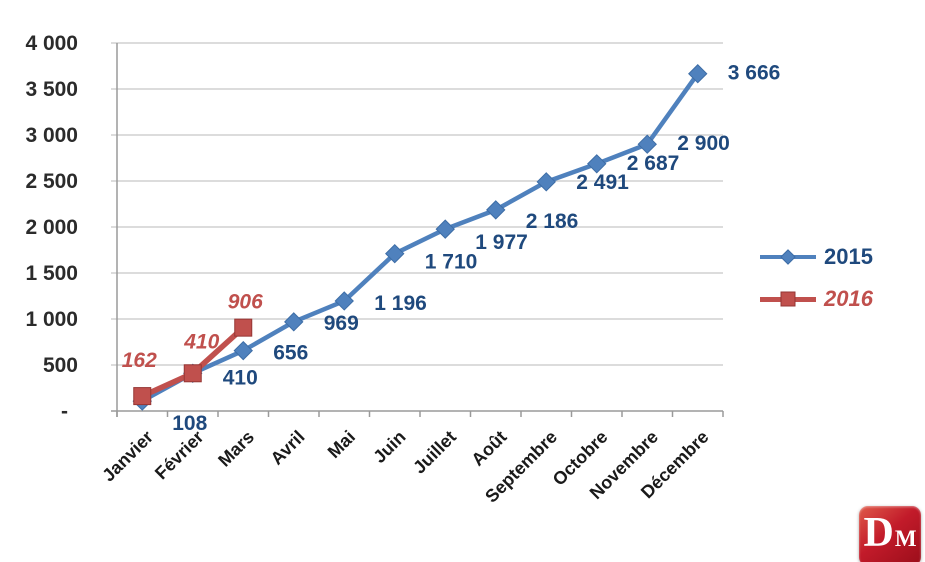  I want to click on legend-label-2015: 2015, so click(848, 256).